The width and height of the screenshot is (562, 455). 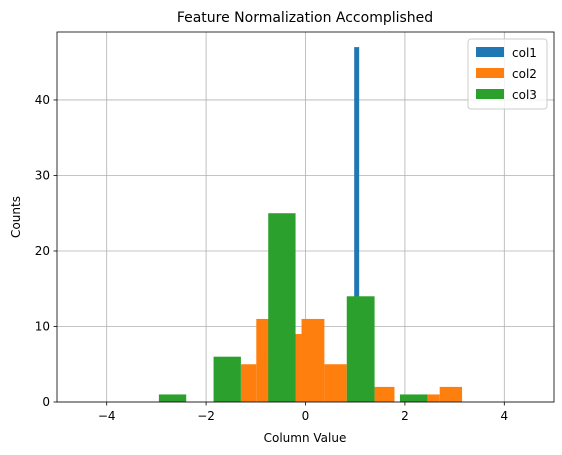 What do you see at coordinates (524, 53) in the screenshot?
I see `legend-label-col1: col1` at bounding box center [524, 53].